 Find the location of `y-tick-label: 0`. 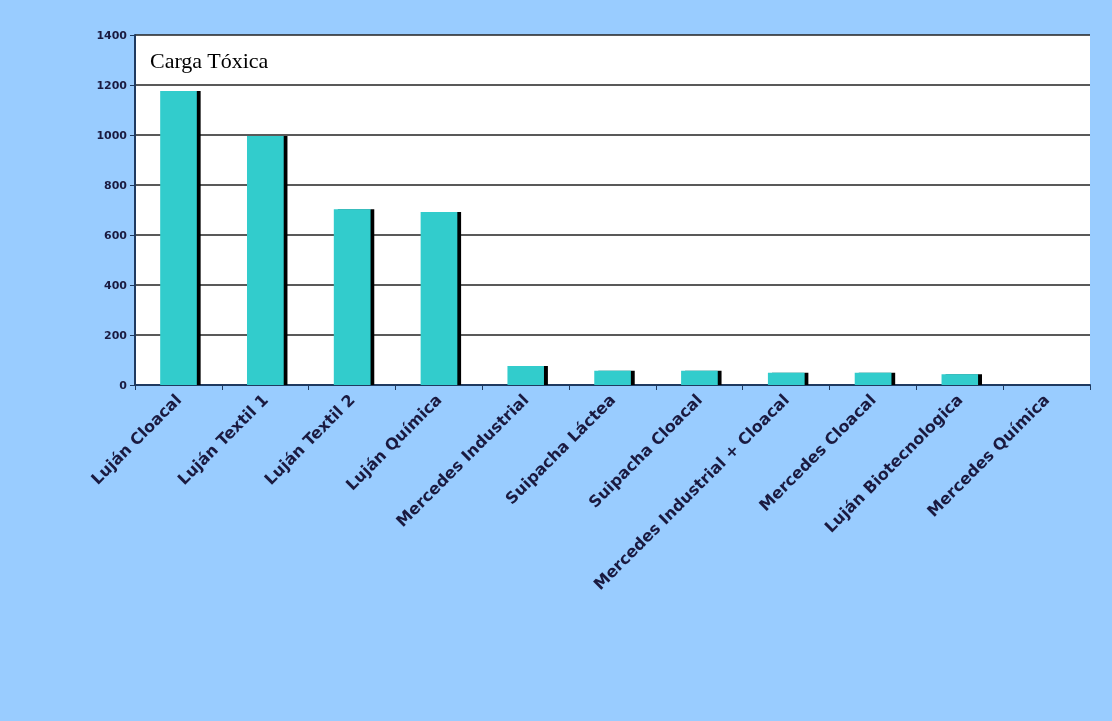

y-tick-label: 0 is located at coordinates (123, 385).